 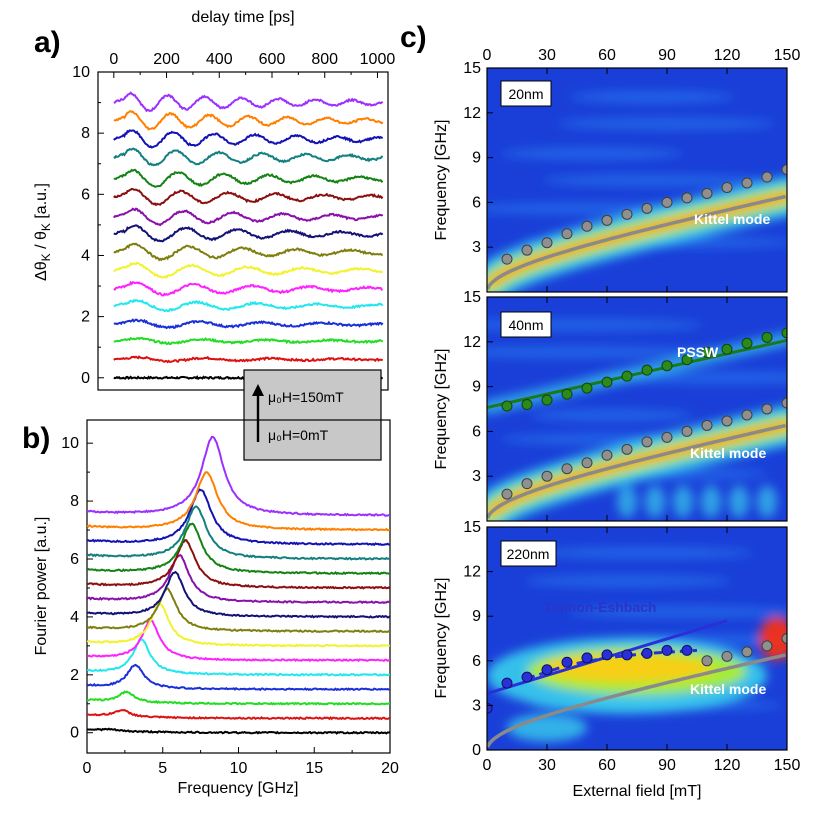 I want to click on panel-a-xlabel-top: delay time [ps], so click(x=242, y=17).